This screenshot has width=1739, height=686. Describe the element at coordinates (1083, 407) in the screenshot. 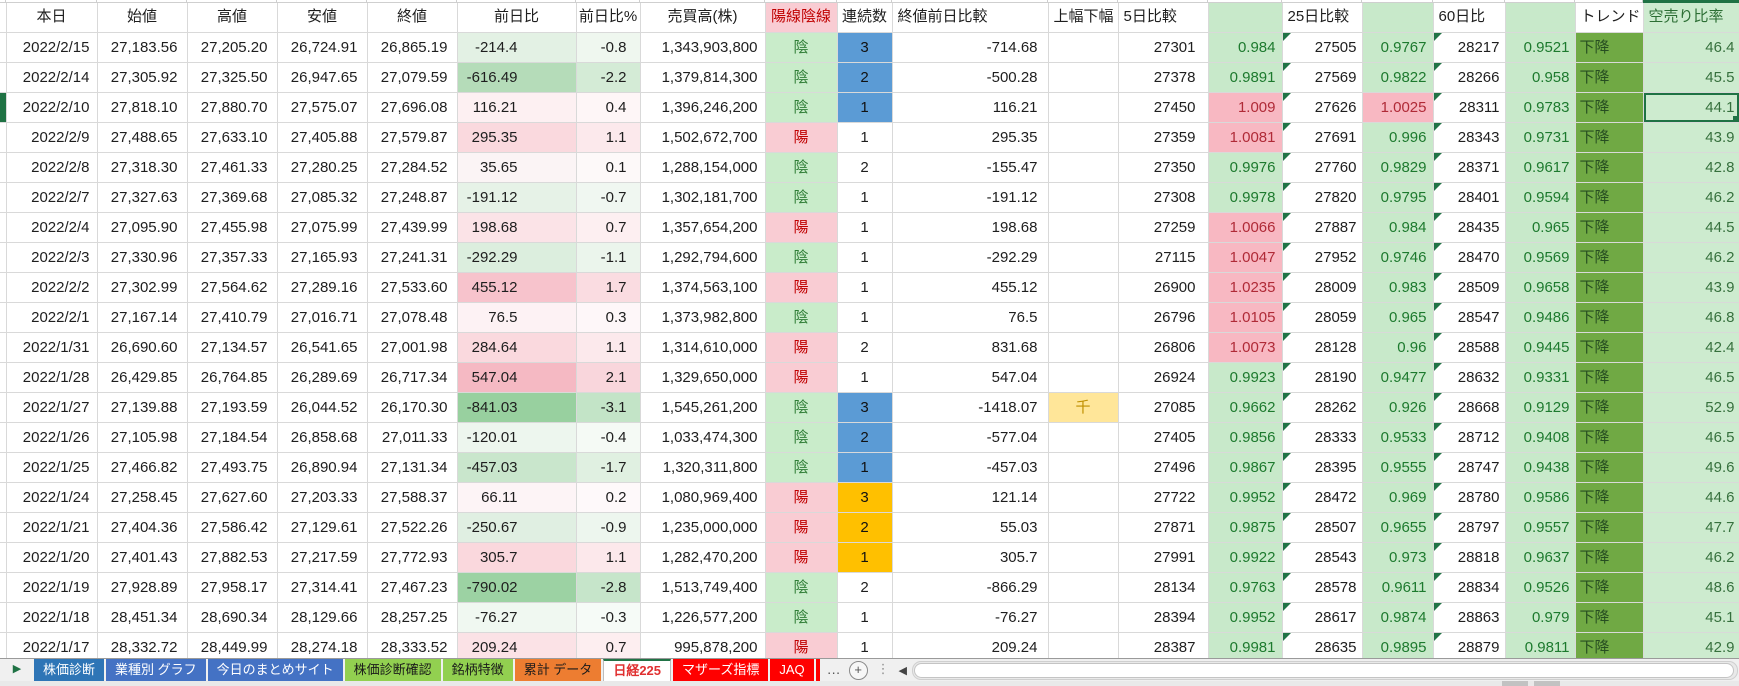

I see `cell-note: 千` at that location.